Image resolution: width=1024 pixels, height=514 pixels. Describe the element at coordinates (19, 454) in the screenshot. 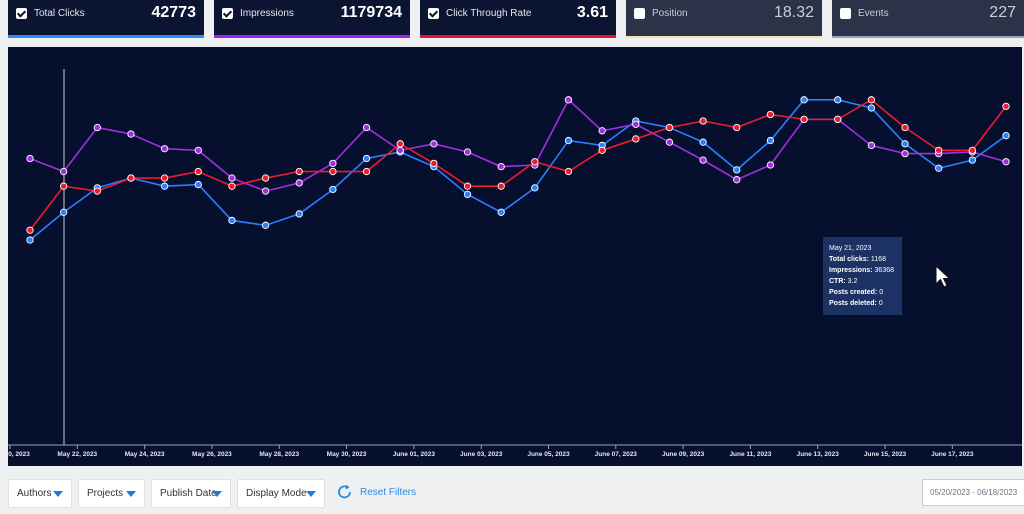

I see `x-tick-label: May 20, 2023` at that location.